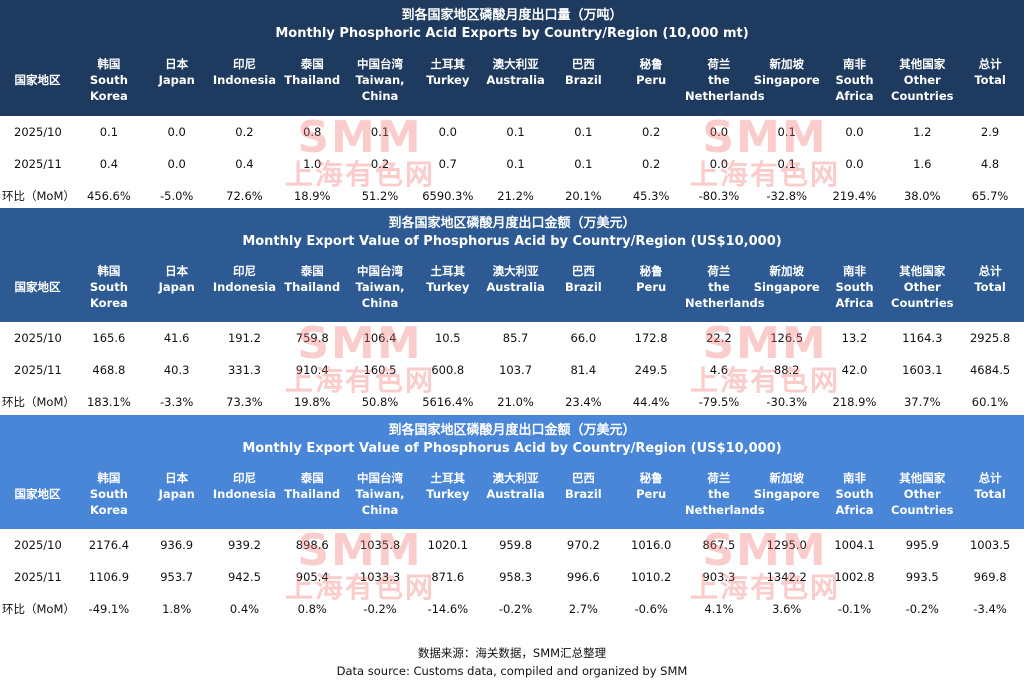 The width and height of the screenshot is (1024, 687). I want to click on table-cell: 0.4, so click(244, 164).